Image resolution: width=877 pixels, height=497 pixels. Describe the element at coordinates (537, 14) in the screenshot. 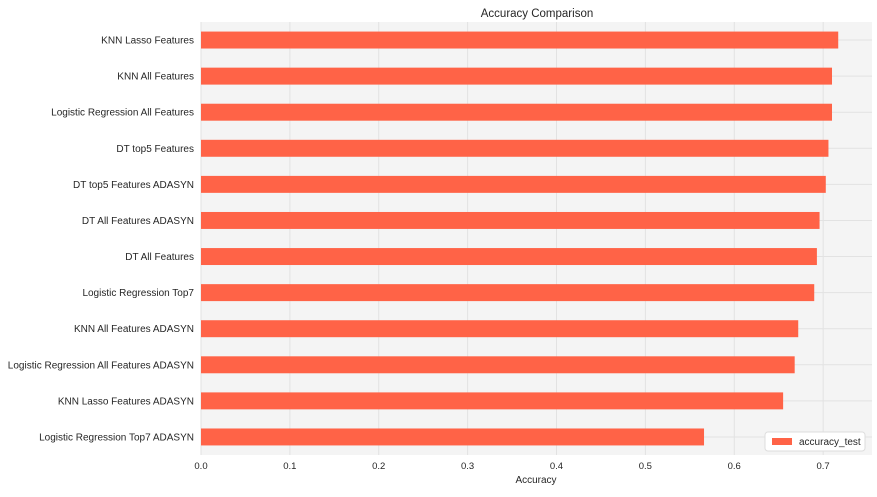

I see `chart-title: Accuracy Comparison` at that location.